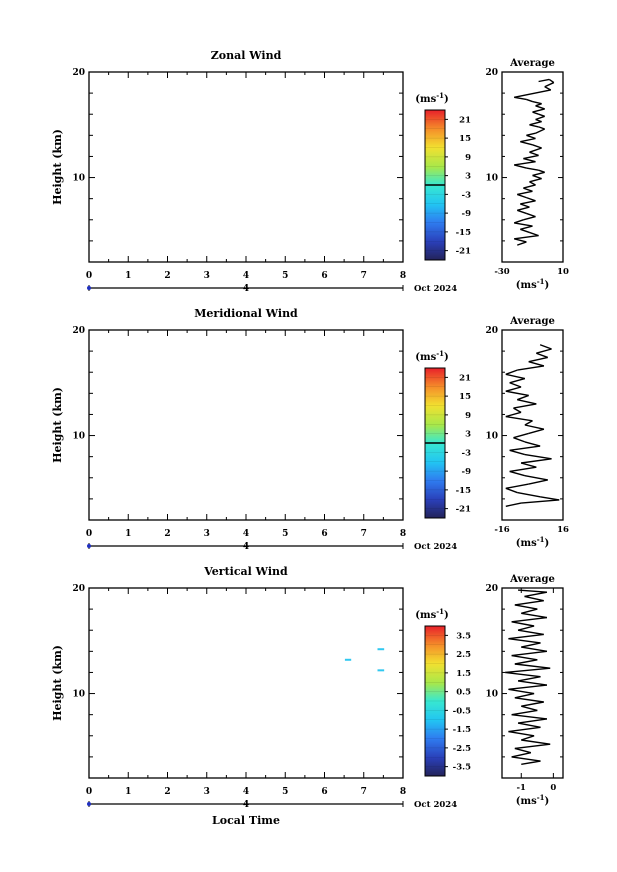  Describe the element at coordinates (207, 276) in the screenshot. I see `x-tick-label: 3` at that location.